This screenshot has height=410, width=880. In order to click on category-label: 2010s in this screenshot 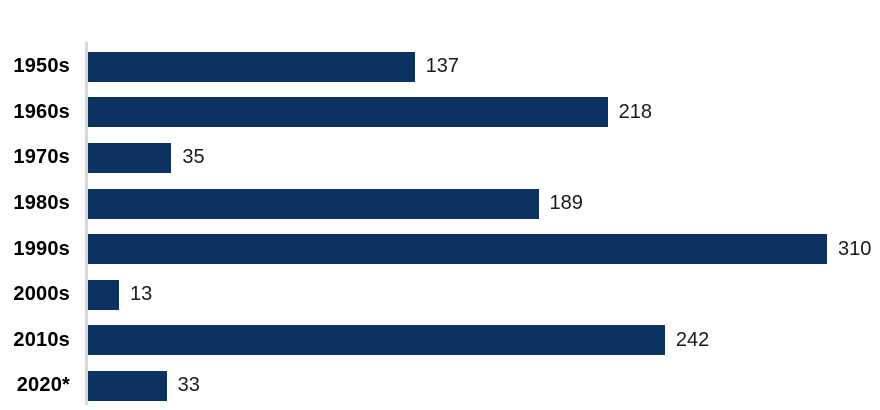, I will do `click(41, 339)`.